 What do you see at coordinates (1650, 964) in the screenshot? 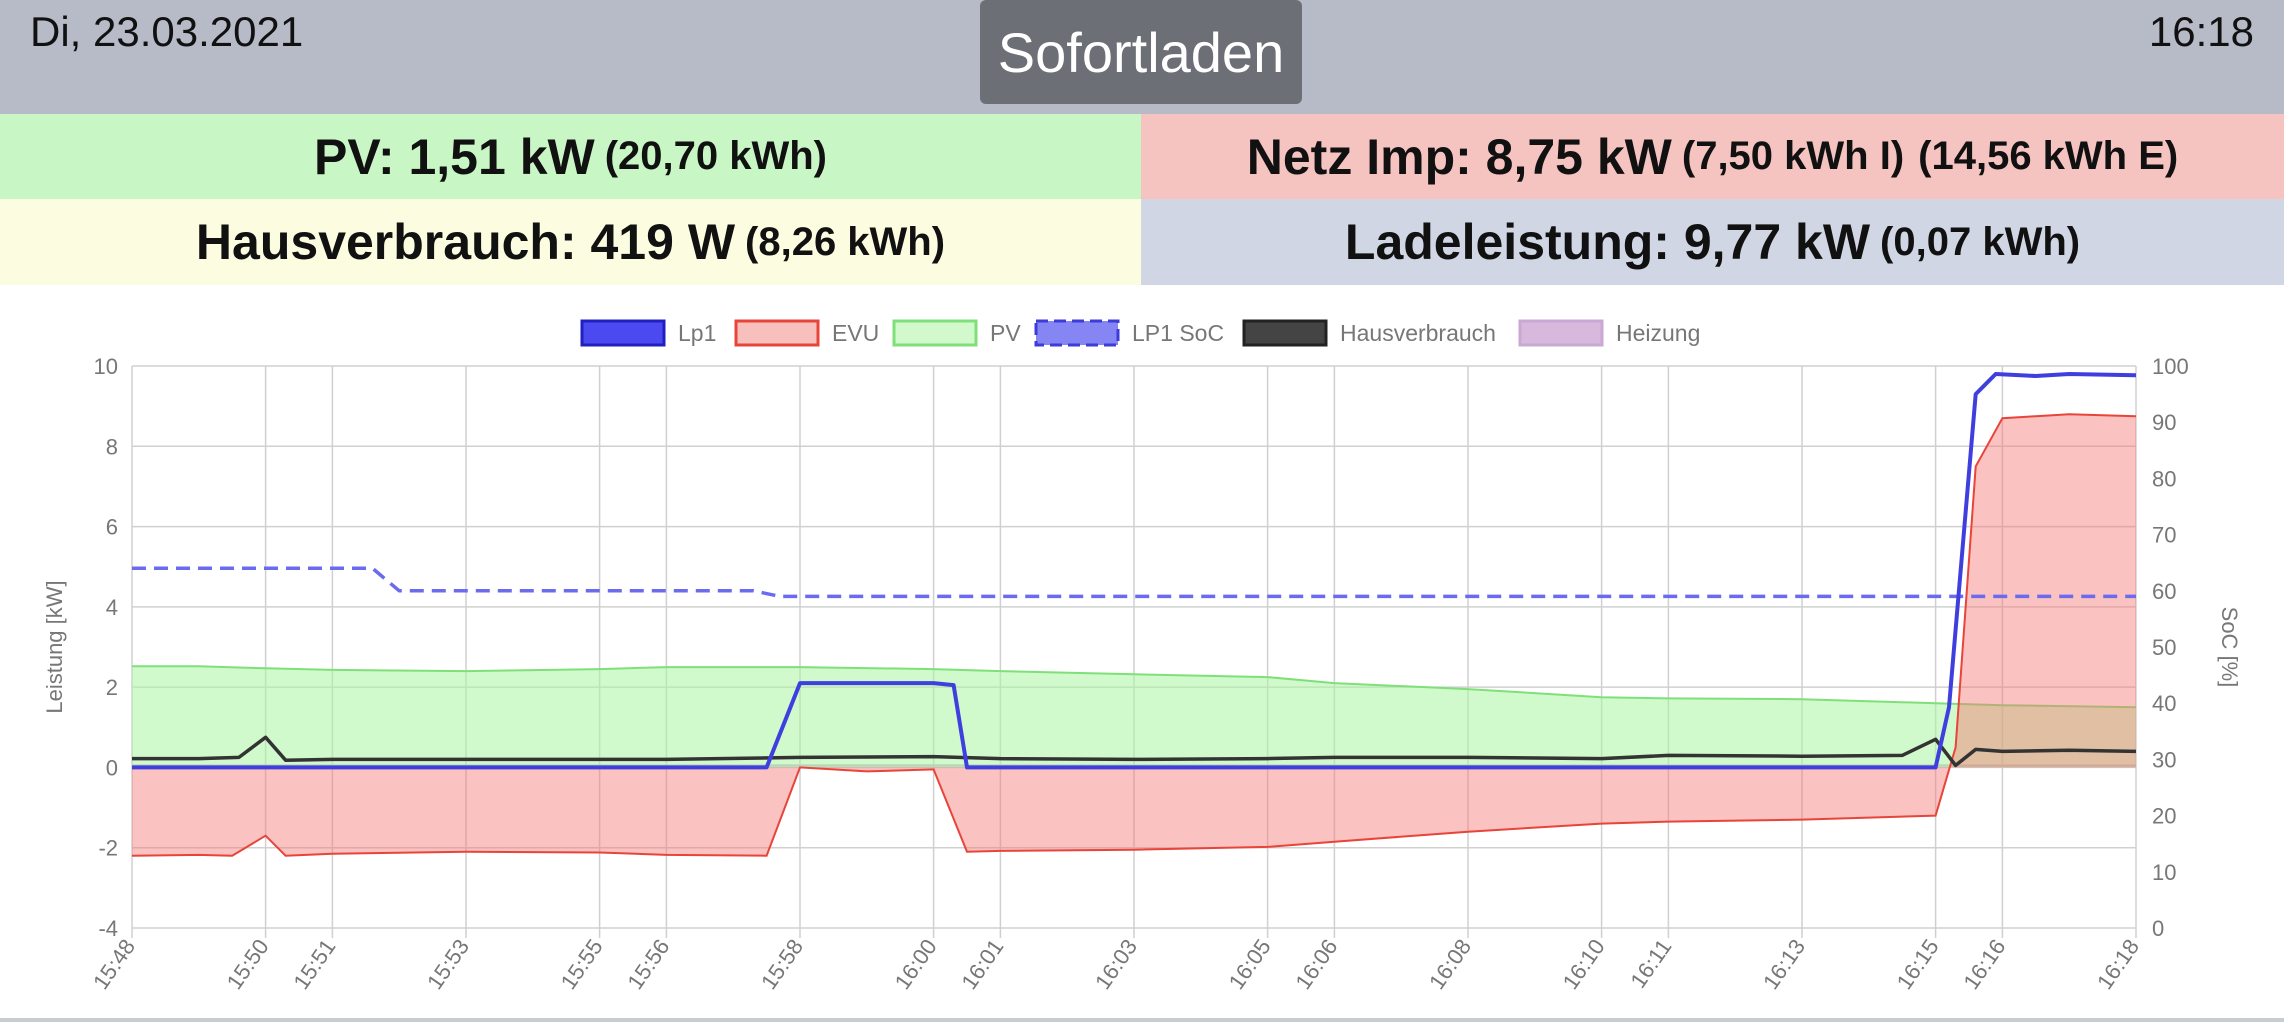
I see `x-tick-label: 16:11` at bounding box center [1650, 964].